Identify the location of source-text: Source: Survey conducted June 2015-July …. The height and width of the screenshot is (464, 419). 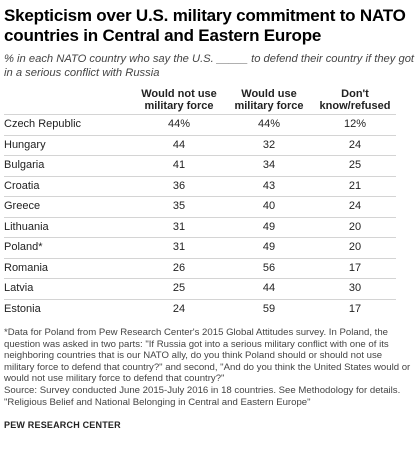
(202, 390).